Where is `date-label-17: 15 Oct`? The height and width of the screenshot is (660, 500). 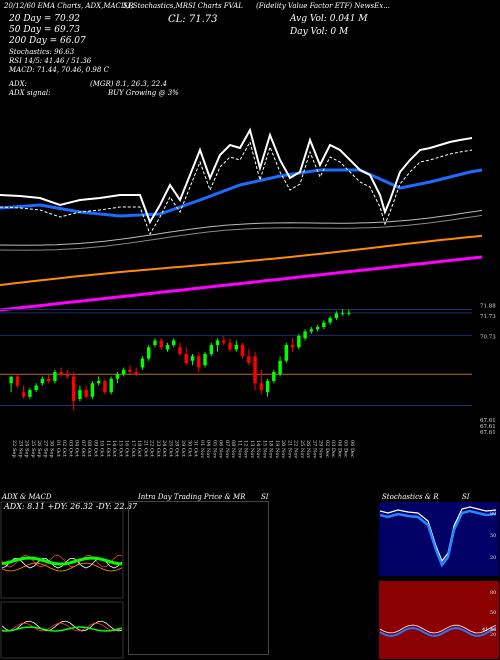 date-label-17: 15 Oct is located at coordinates (120, 448).